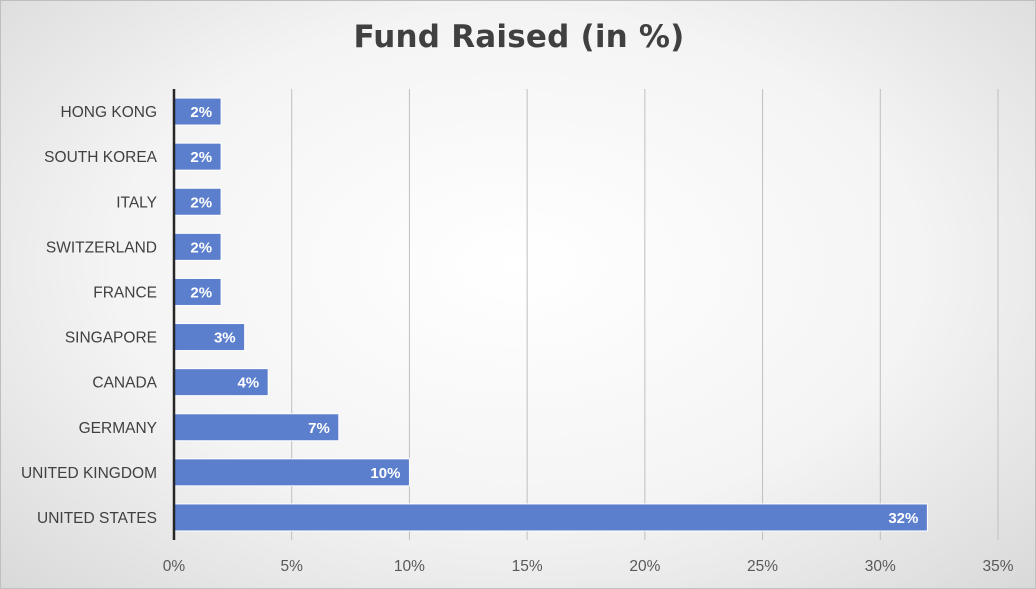 This screenshot has width=1036, height=589. I want to click on data-label-france: 2%, so click(201, 292).